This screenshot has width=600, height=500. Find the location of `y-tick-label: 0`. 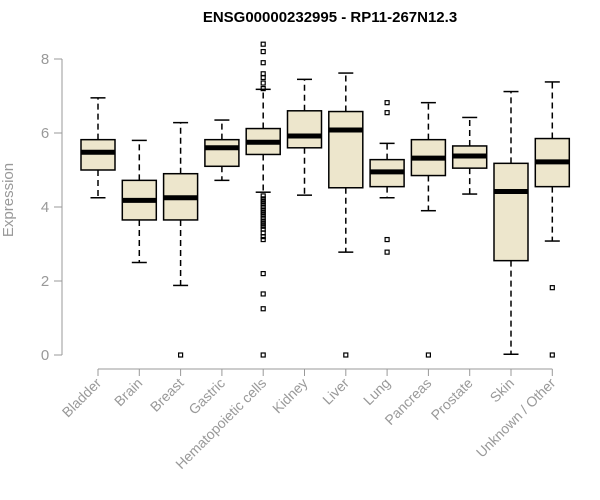

y-tick-label: 0 is located at coordinates (45, 355).